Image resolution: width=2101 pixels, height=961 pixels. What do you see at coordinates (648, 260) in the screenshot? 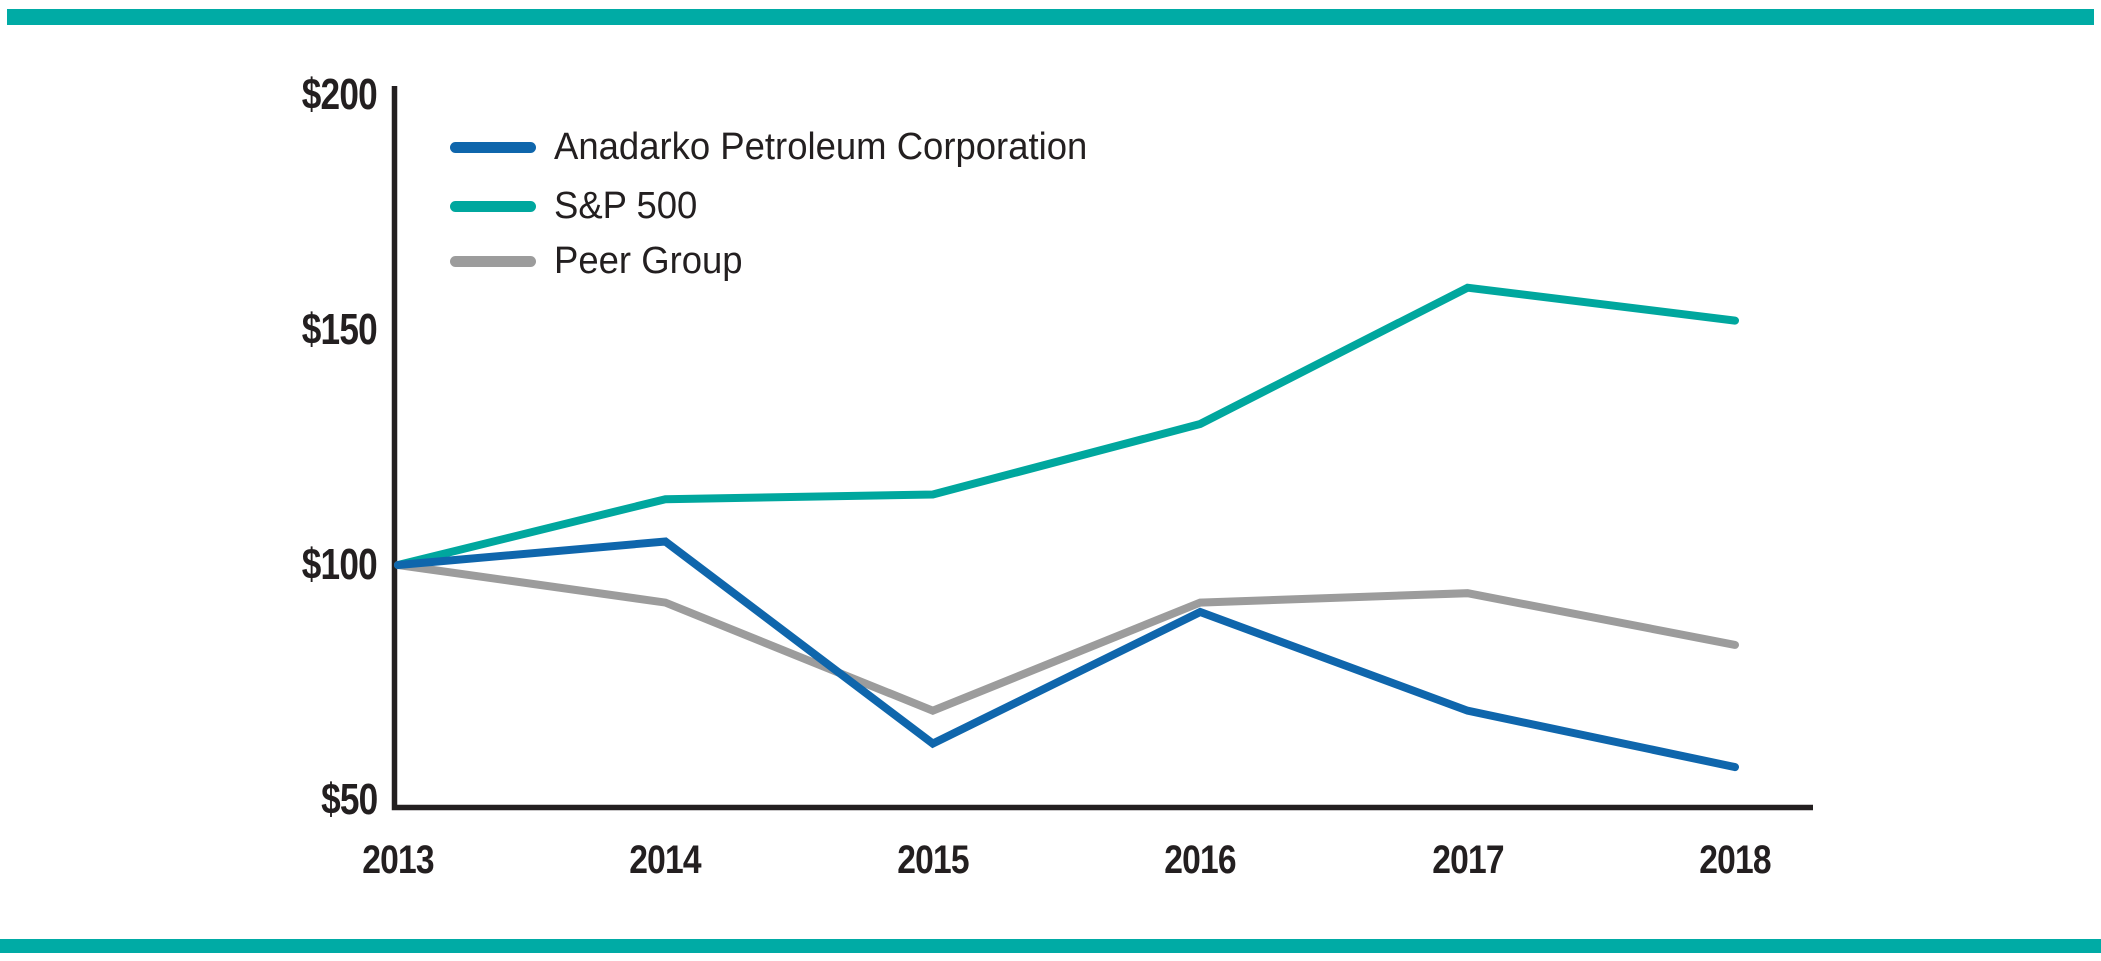
I see `legend-label-peer-group: Peer Group` at bounding box center [648, 260].